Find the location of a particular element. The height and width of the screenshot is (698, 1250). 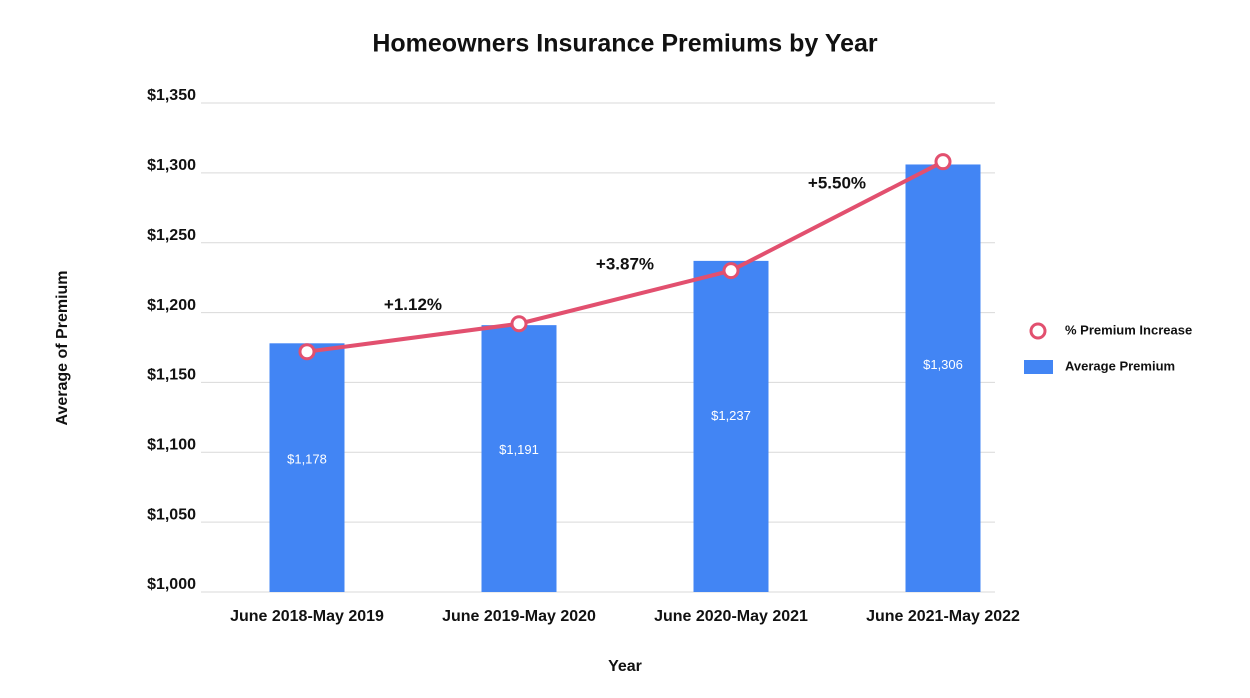

y-tick-label: $1,250 is located at coordinates (171, 235).